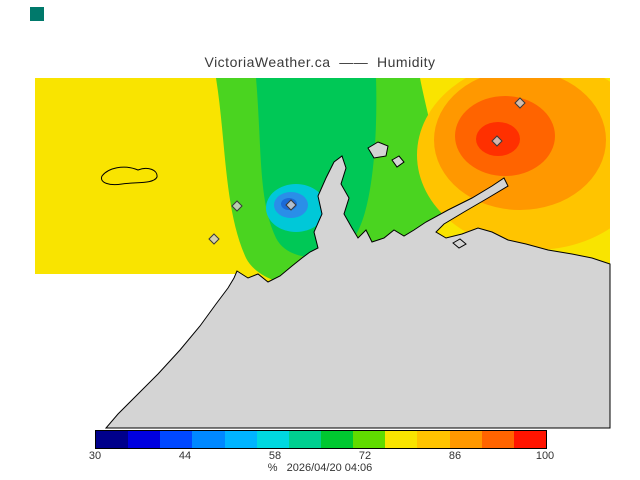 Image resolution: width=640 pixels, height=480 pixels. Describe the element at coordinates (320, 468) in the screenshot. I see `colorbar-caption: % 2026/04/20 04:06` at that location.